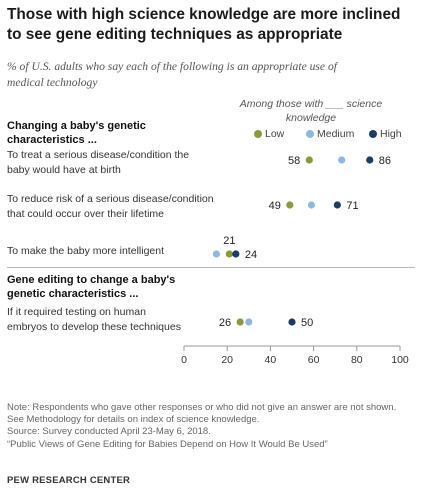 The image size is (422, 492). Describe the element at coordinates (271, 360) in the screenshot. I see `x-tick-label: 40` at that location.